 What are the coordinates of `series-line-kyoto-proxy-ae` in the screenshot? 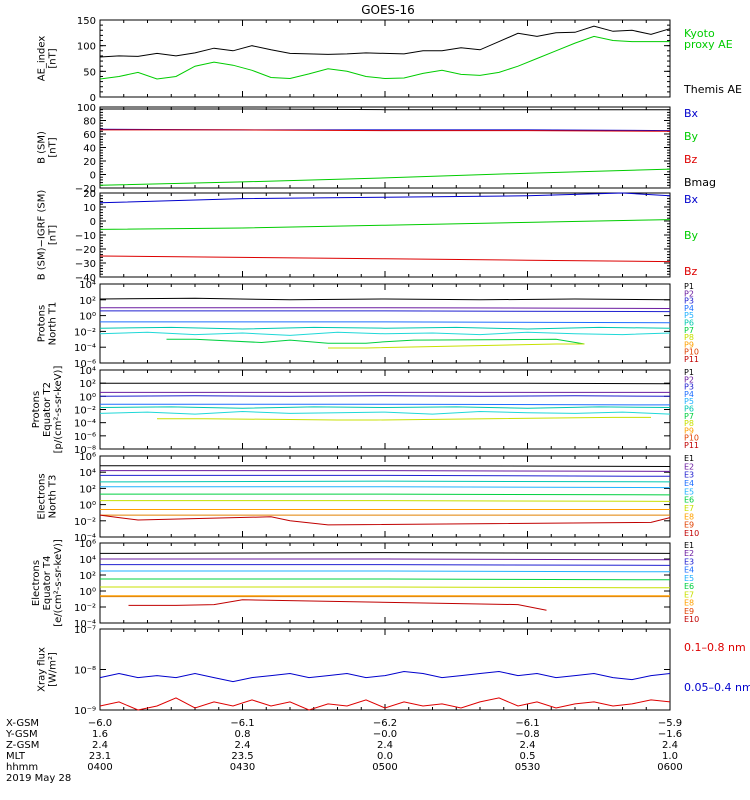 It's located at (384, 57).